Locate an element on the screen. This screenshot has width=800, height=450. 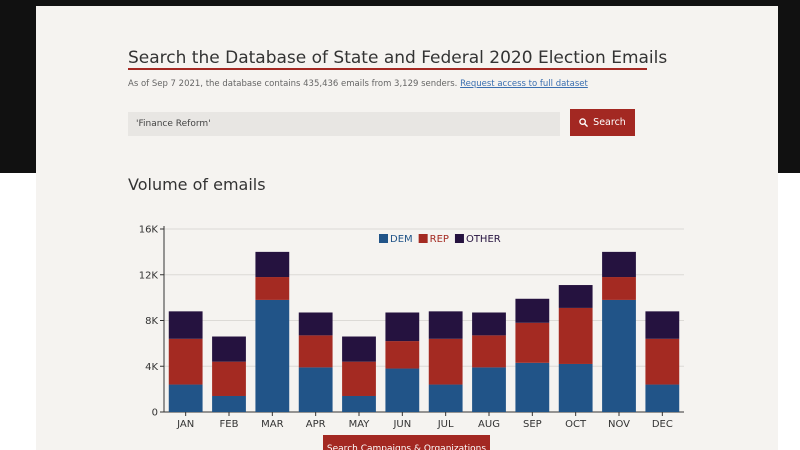
bar-other-feb is located at coordinates (229, 349).